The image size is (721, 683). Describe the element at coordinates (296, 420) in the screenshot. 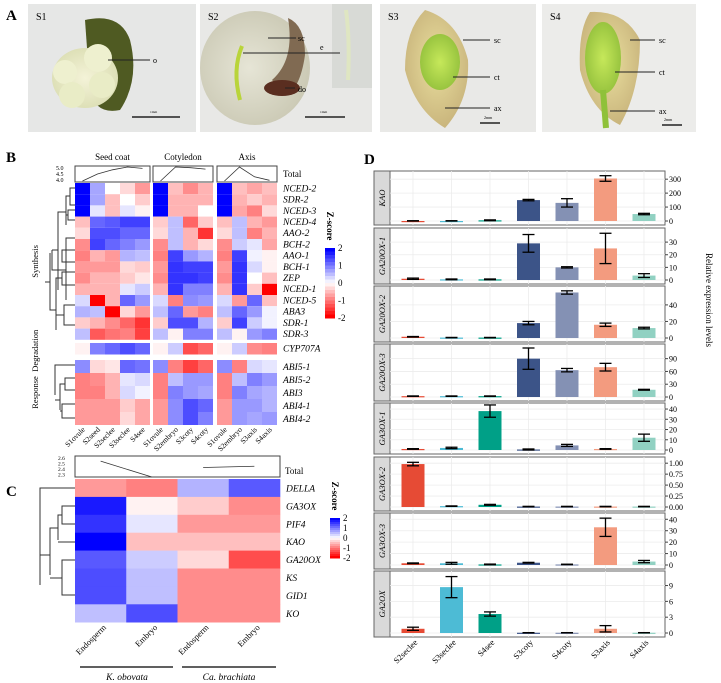

I see `row-label: ABI4-2` at that location.